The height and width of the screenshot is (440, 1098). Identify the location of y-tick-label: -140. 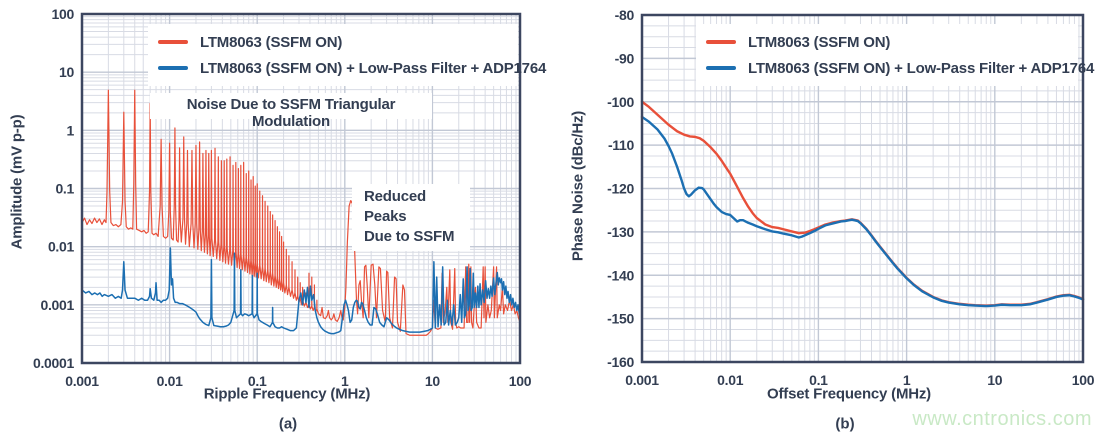
(620, 275).